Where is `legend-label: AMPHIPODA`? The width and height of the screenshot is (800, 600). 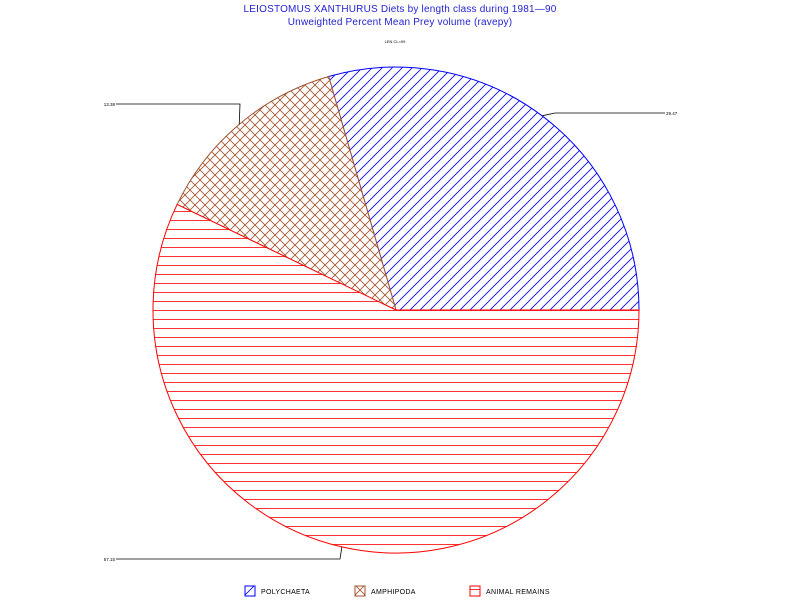
legend-label: AMPHIPODA is located at coordinates (393, 592).